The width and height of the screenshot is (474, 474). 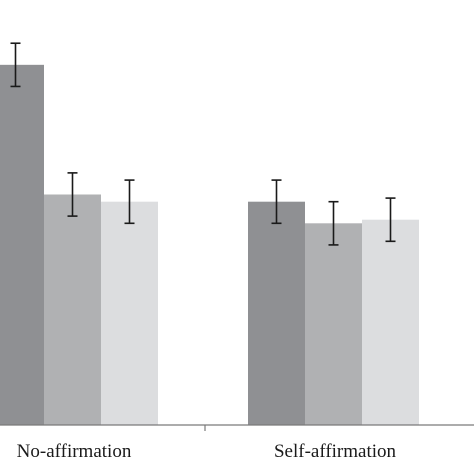 I want to click on category-label-self-affirmation: Self-affirmation, so click(x=335, y=451).